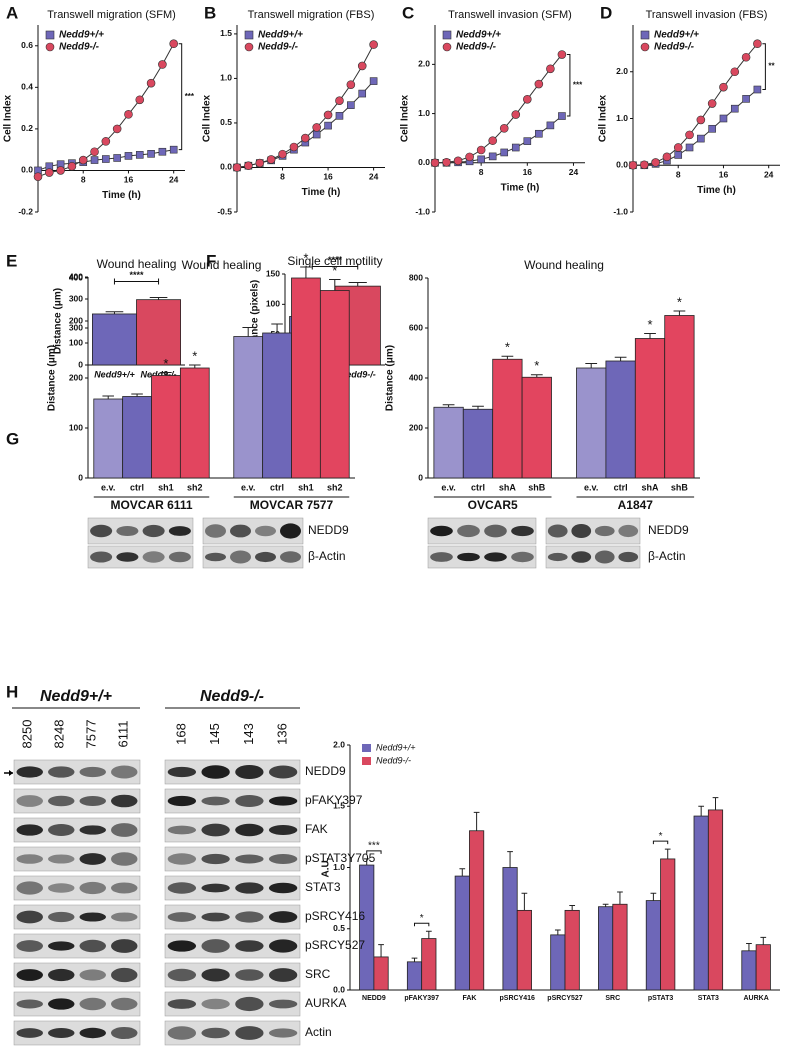 This screenshot has width=791, height=1050. What do you see at coordinates (771, 66) in the screenshot?
I see `significance-label: **` at bounding box center [771, 66].